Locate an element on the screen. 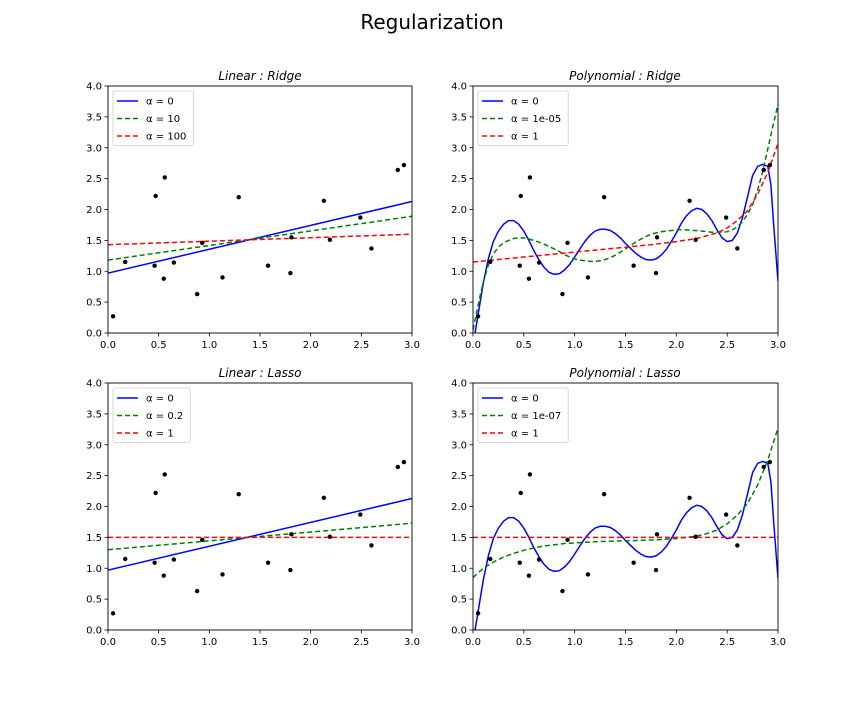 The height and width of the screenshot is (720, 864). legend-label: α = 0 is located at coordinates (525, 399).